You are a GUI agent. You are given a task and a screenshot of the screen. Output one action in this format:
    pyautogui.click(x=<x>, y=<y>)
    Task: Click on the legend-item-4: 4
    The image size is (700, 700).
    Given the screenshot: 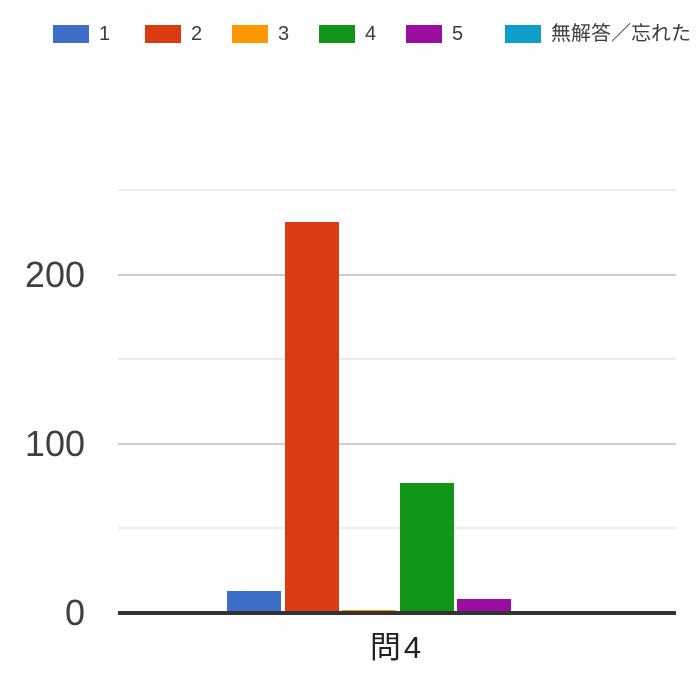 What is the action you would take?
    pyautogui.click(x=347, y=34)
    